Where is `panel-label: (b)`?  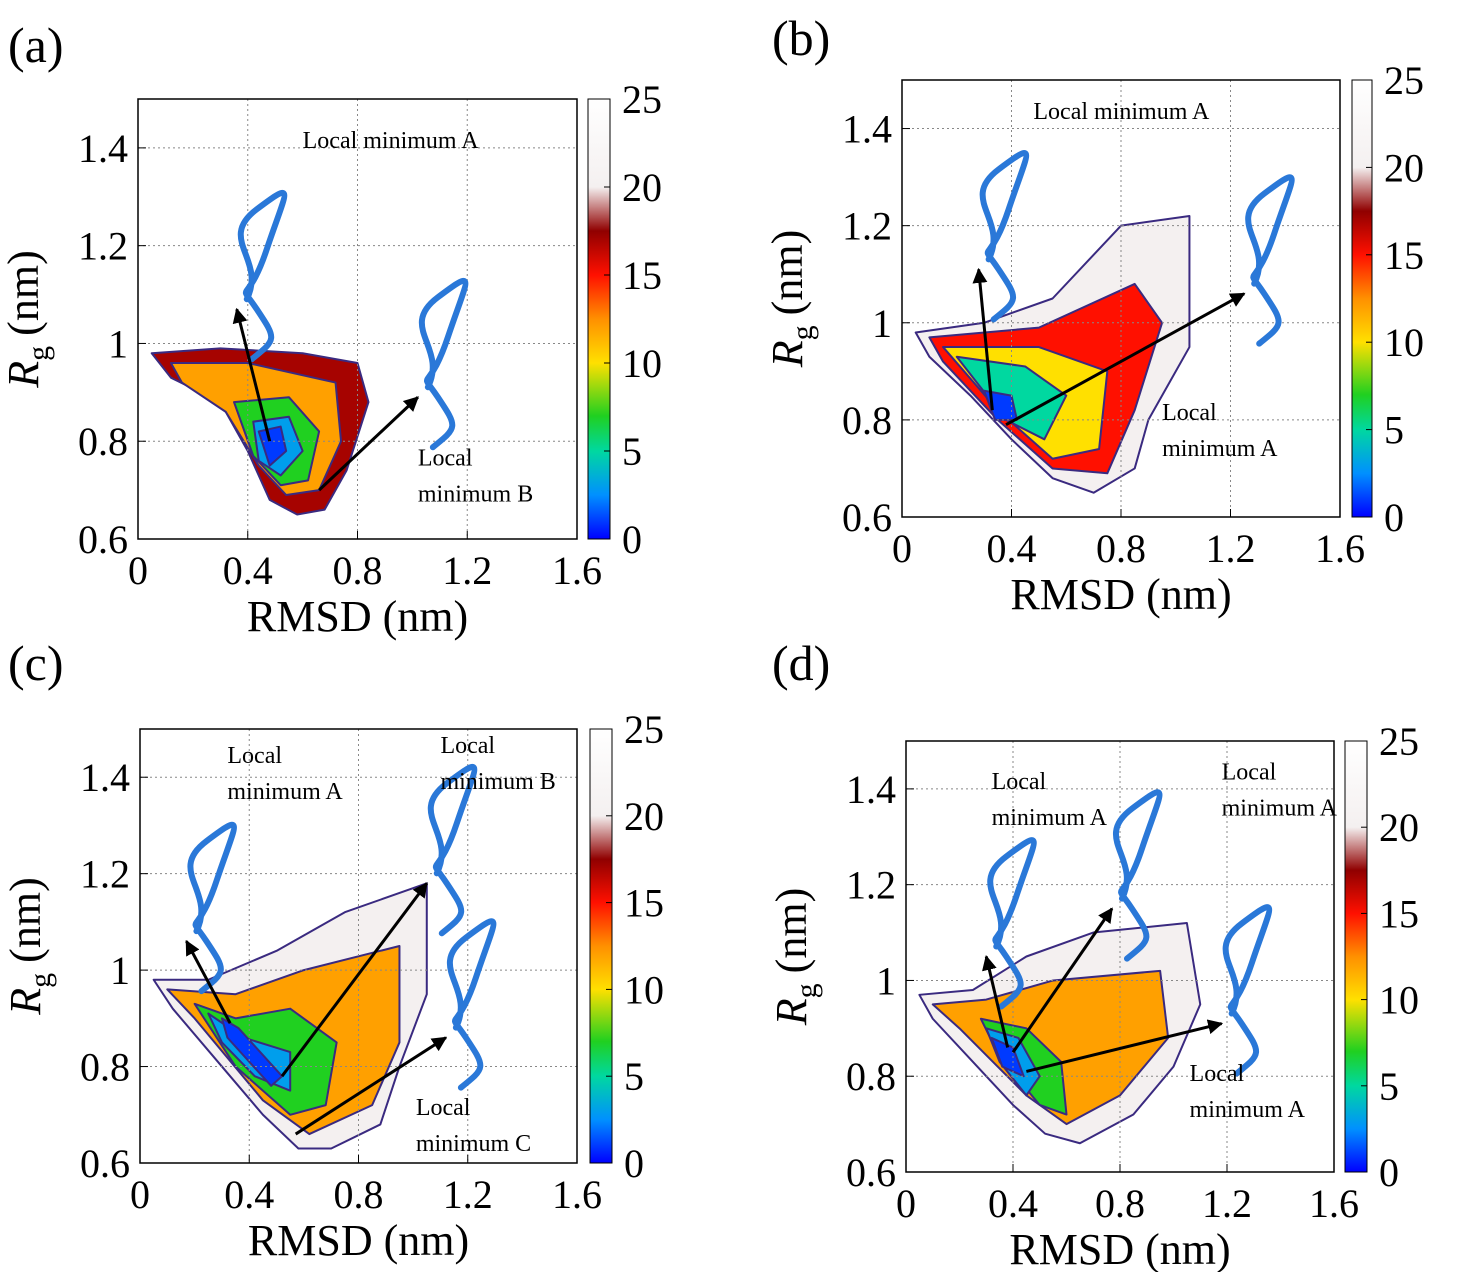
panel-label: (b) is located at coordinates (801, 38).